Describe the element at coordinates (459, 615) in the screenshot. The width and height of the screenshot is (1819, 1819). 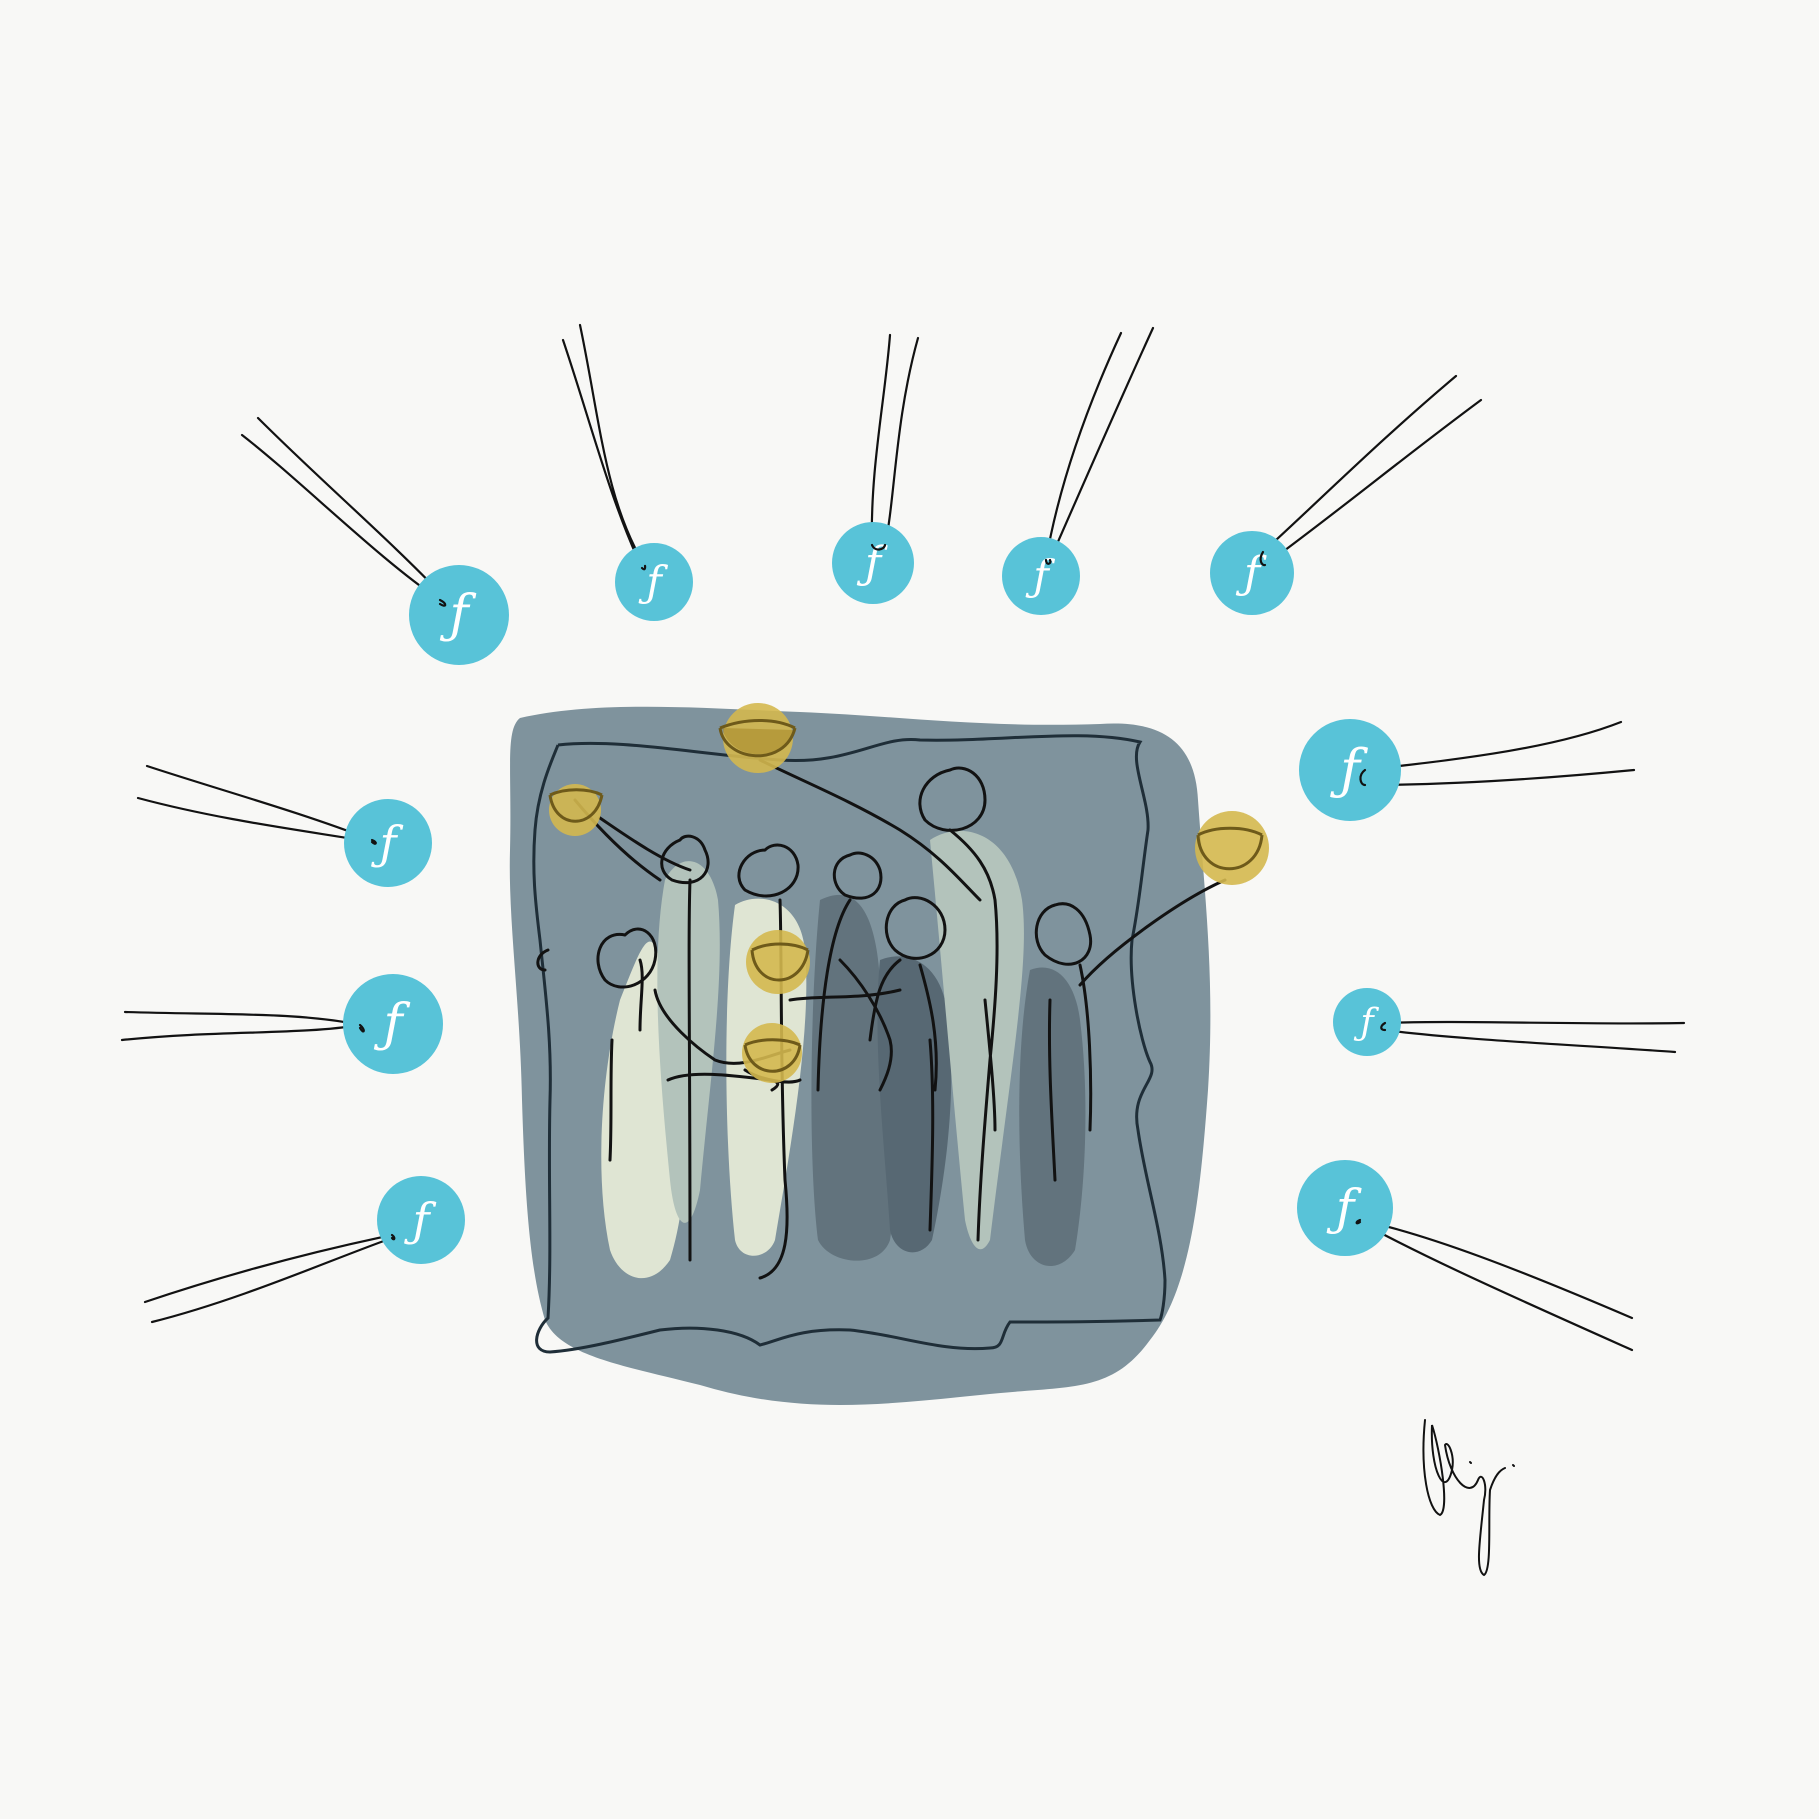
I see `coin-1: ƒ` at that location.